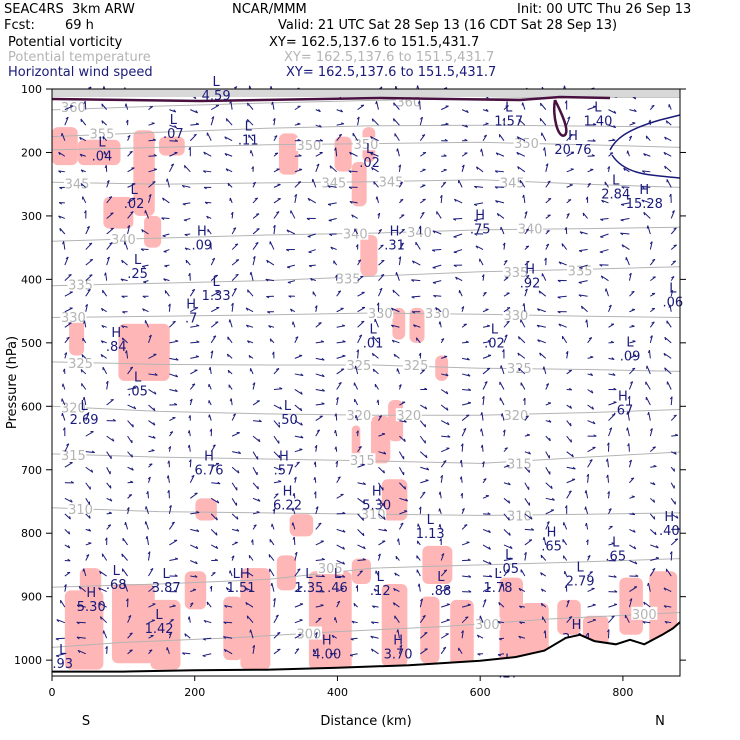  I want to click on theta-label-305-0: 305, so click(330, 569).